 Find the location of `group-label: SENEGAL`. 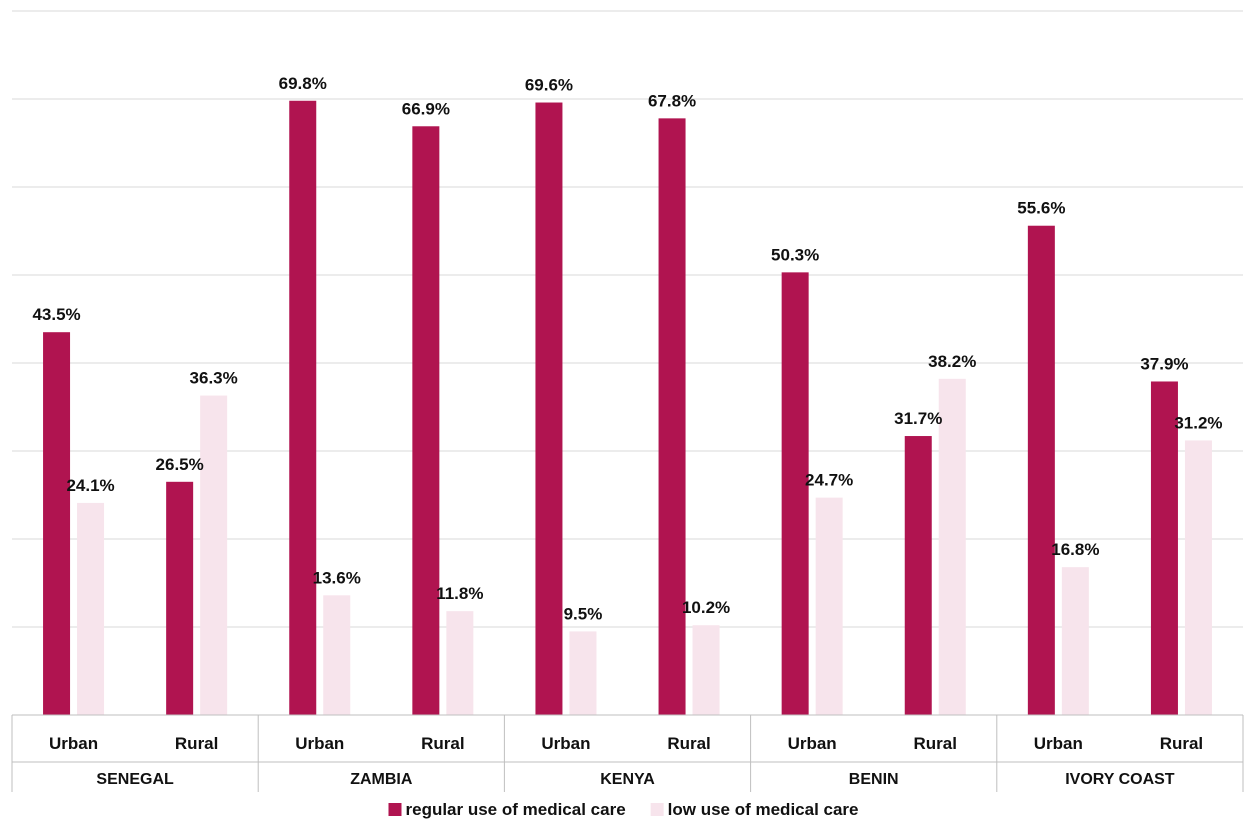

group-label: SENEGAL is located at coordinates (135, 779).